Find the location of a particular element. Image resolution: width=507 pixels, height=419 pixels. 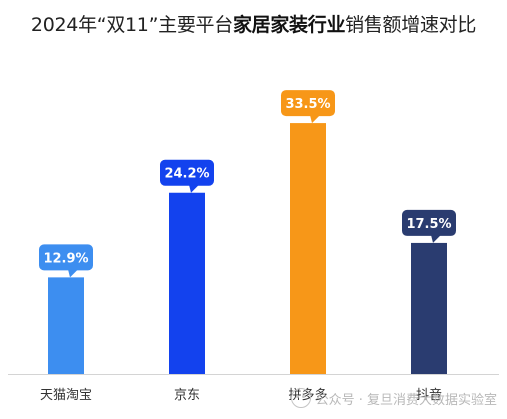

chart-title: 2024年“双11”主要平台家居家装行业销售额增速对比 is located at coordinates (253, 25).